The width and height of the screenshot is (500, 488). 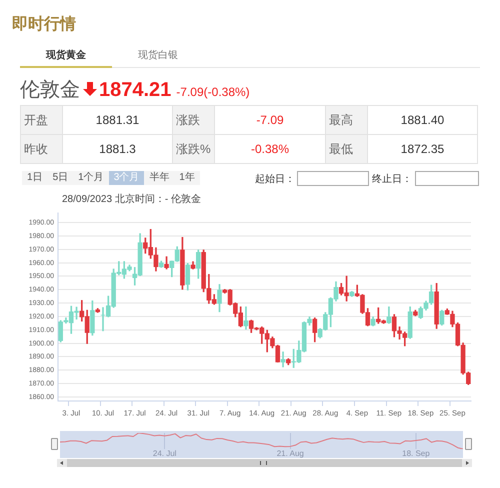 I want to click on text: 现货黄金, so click(x=65, y=55).